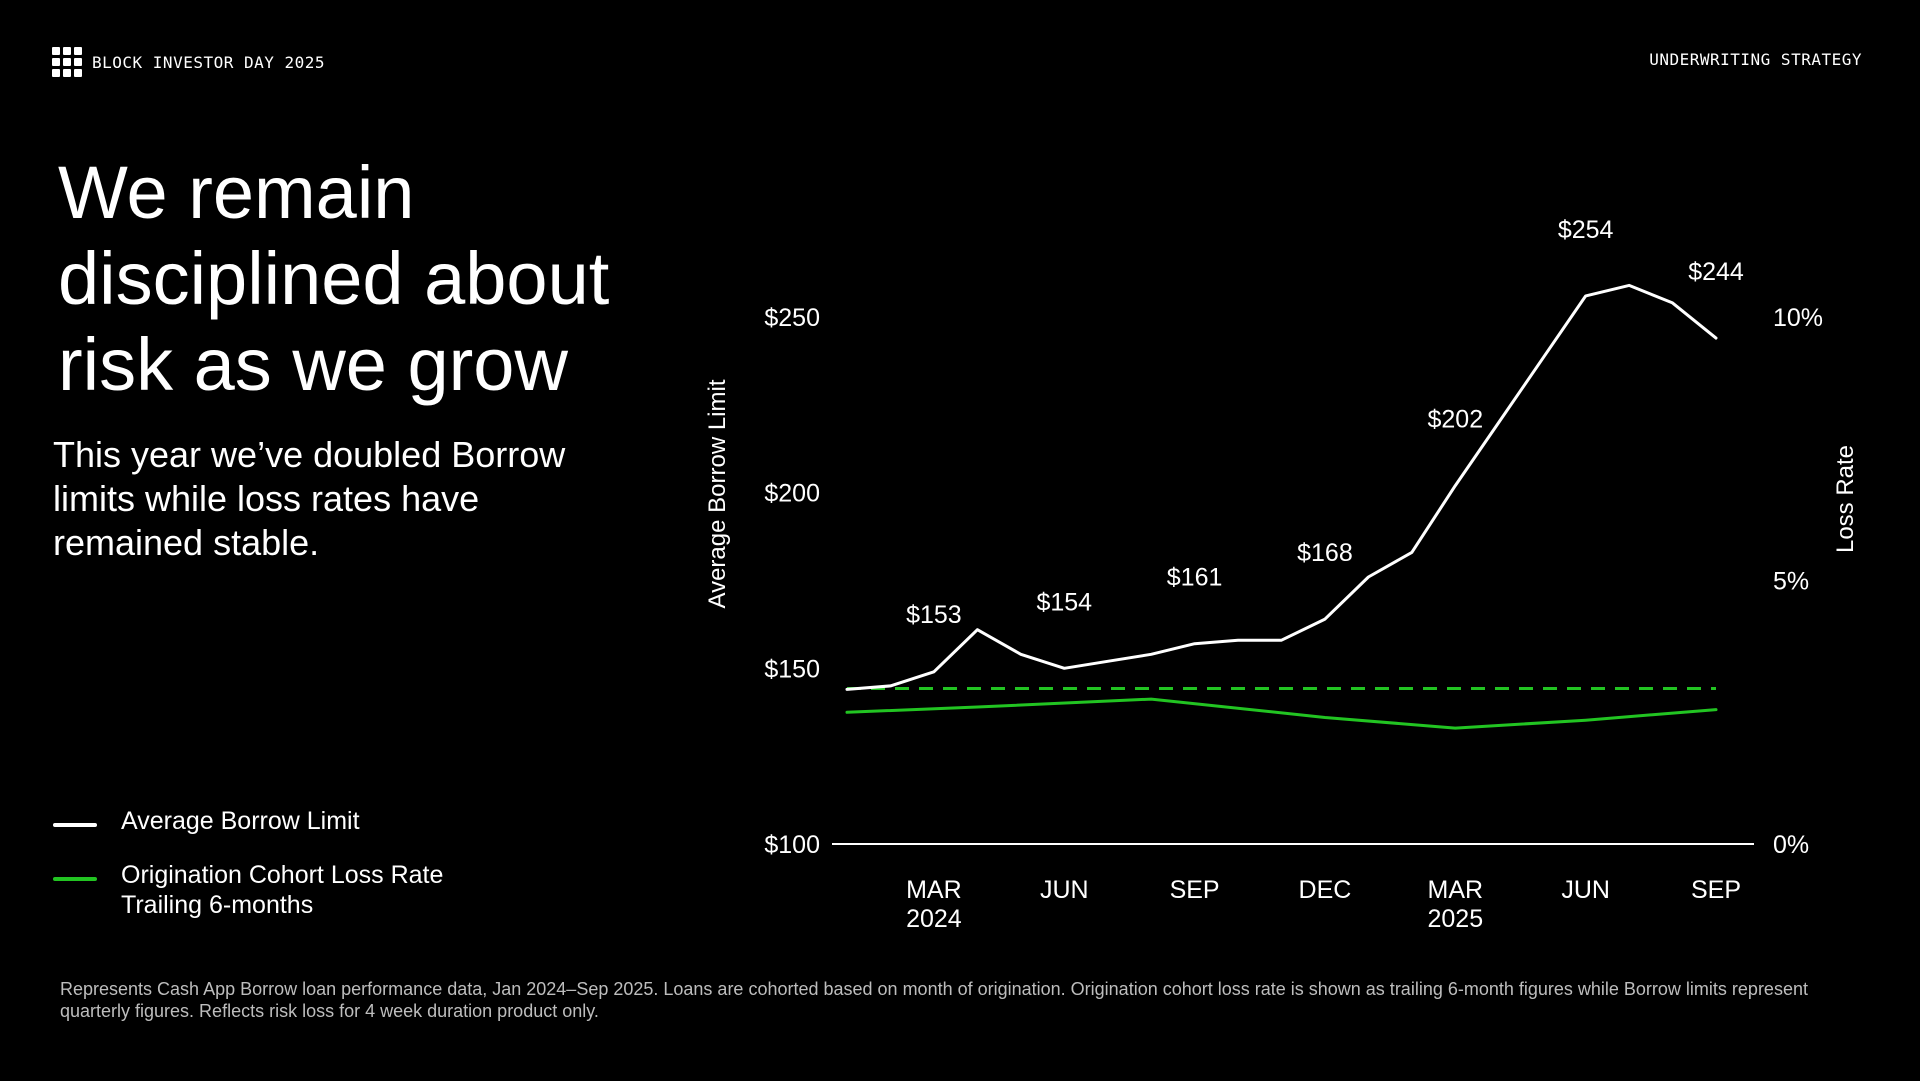  I want to click on y-tick-label-right: 0%, so click(1791, 845).